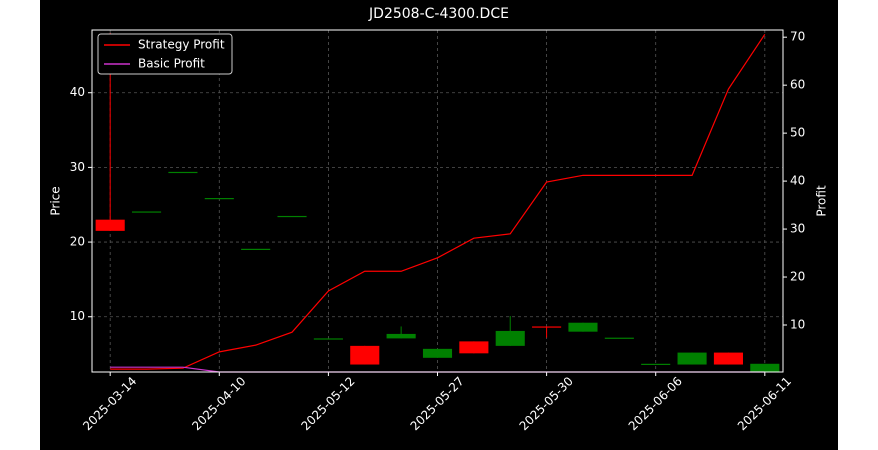 This screenshot has width=878, height=450. I want to click on y2-tick-label: 50, so click(797, 133).